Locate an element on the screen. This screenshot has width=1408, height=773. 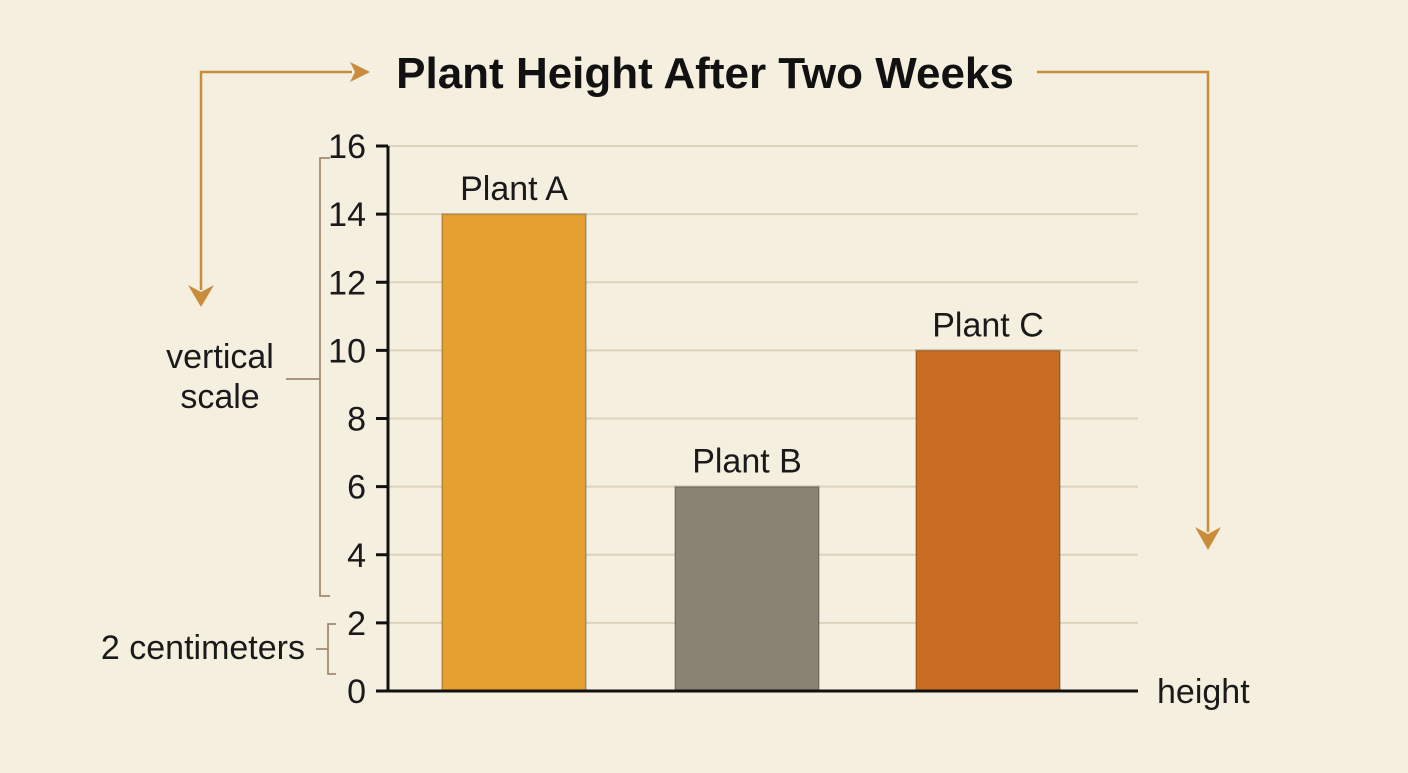
left-arrow-right-head is located at coordinates (360, 72).